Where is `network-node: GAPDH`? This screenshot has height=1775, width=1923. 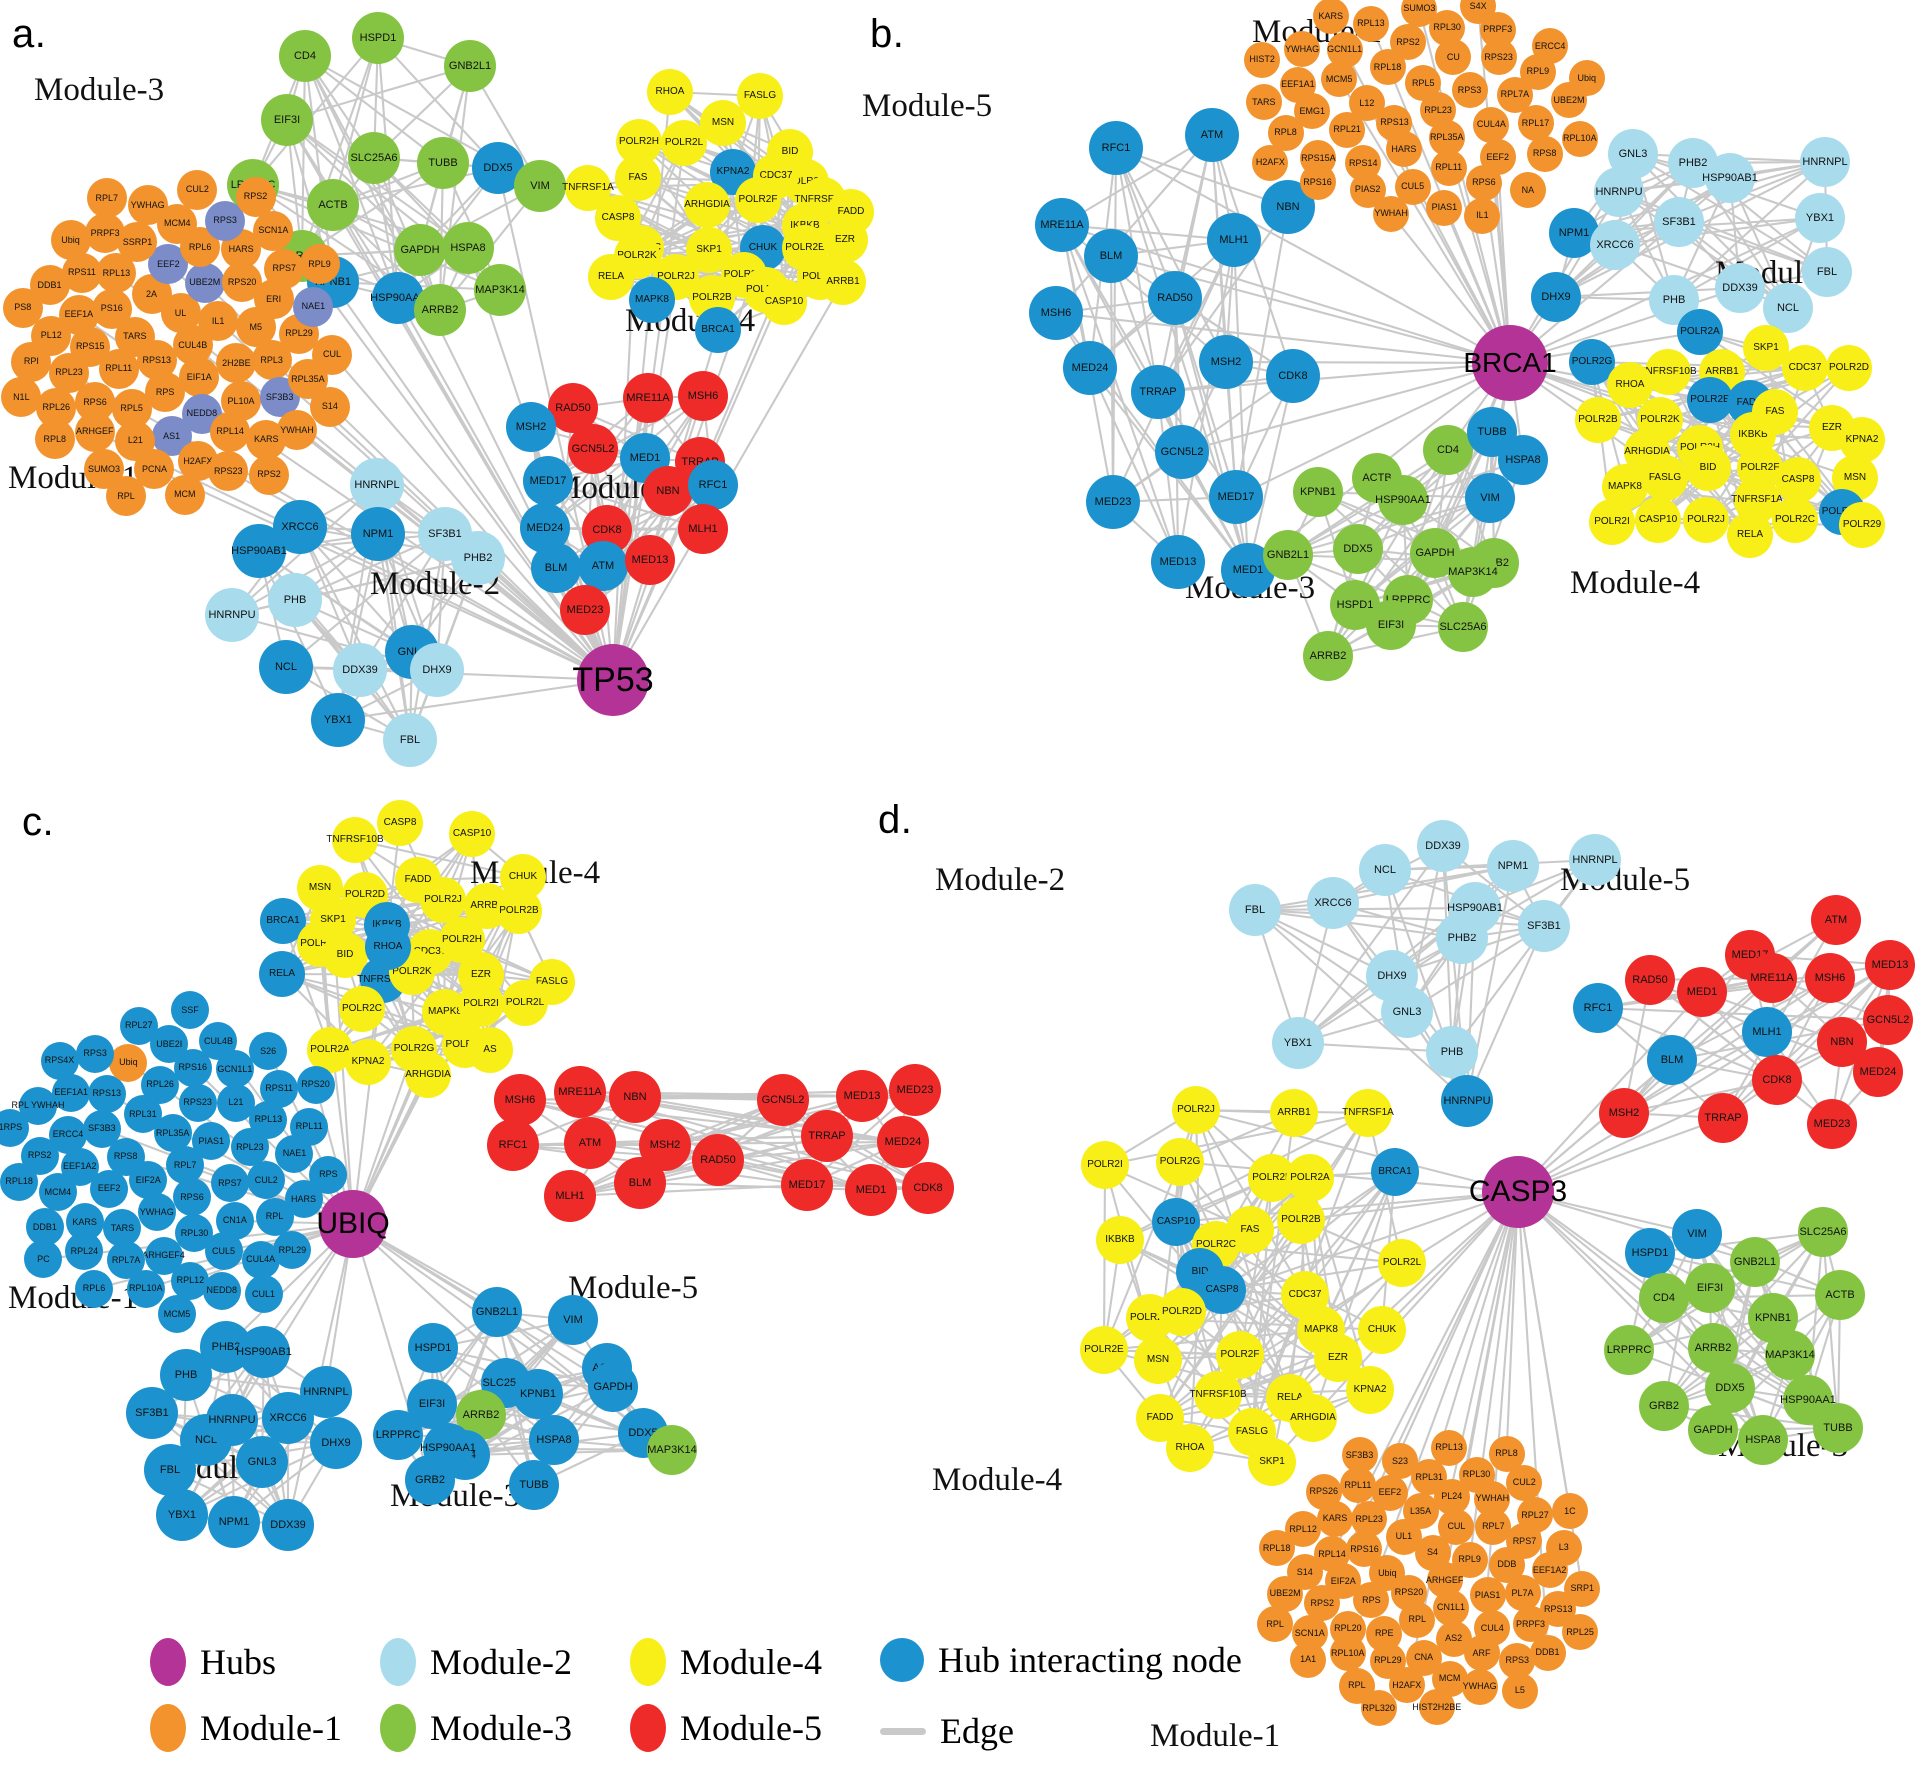
network-node: GAPDH is located at coordinates (420, 250).